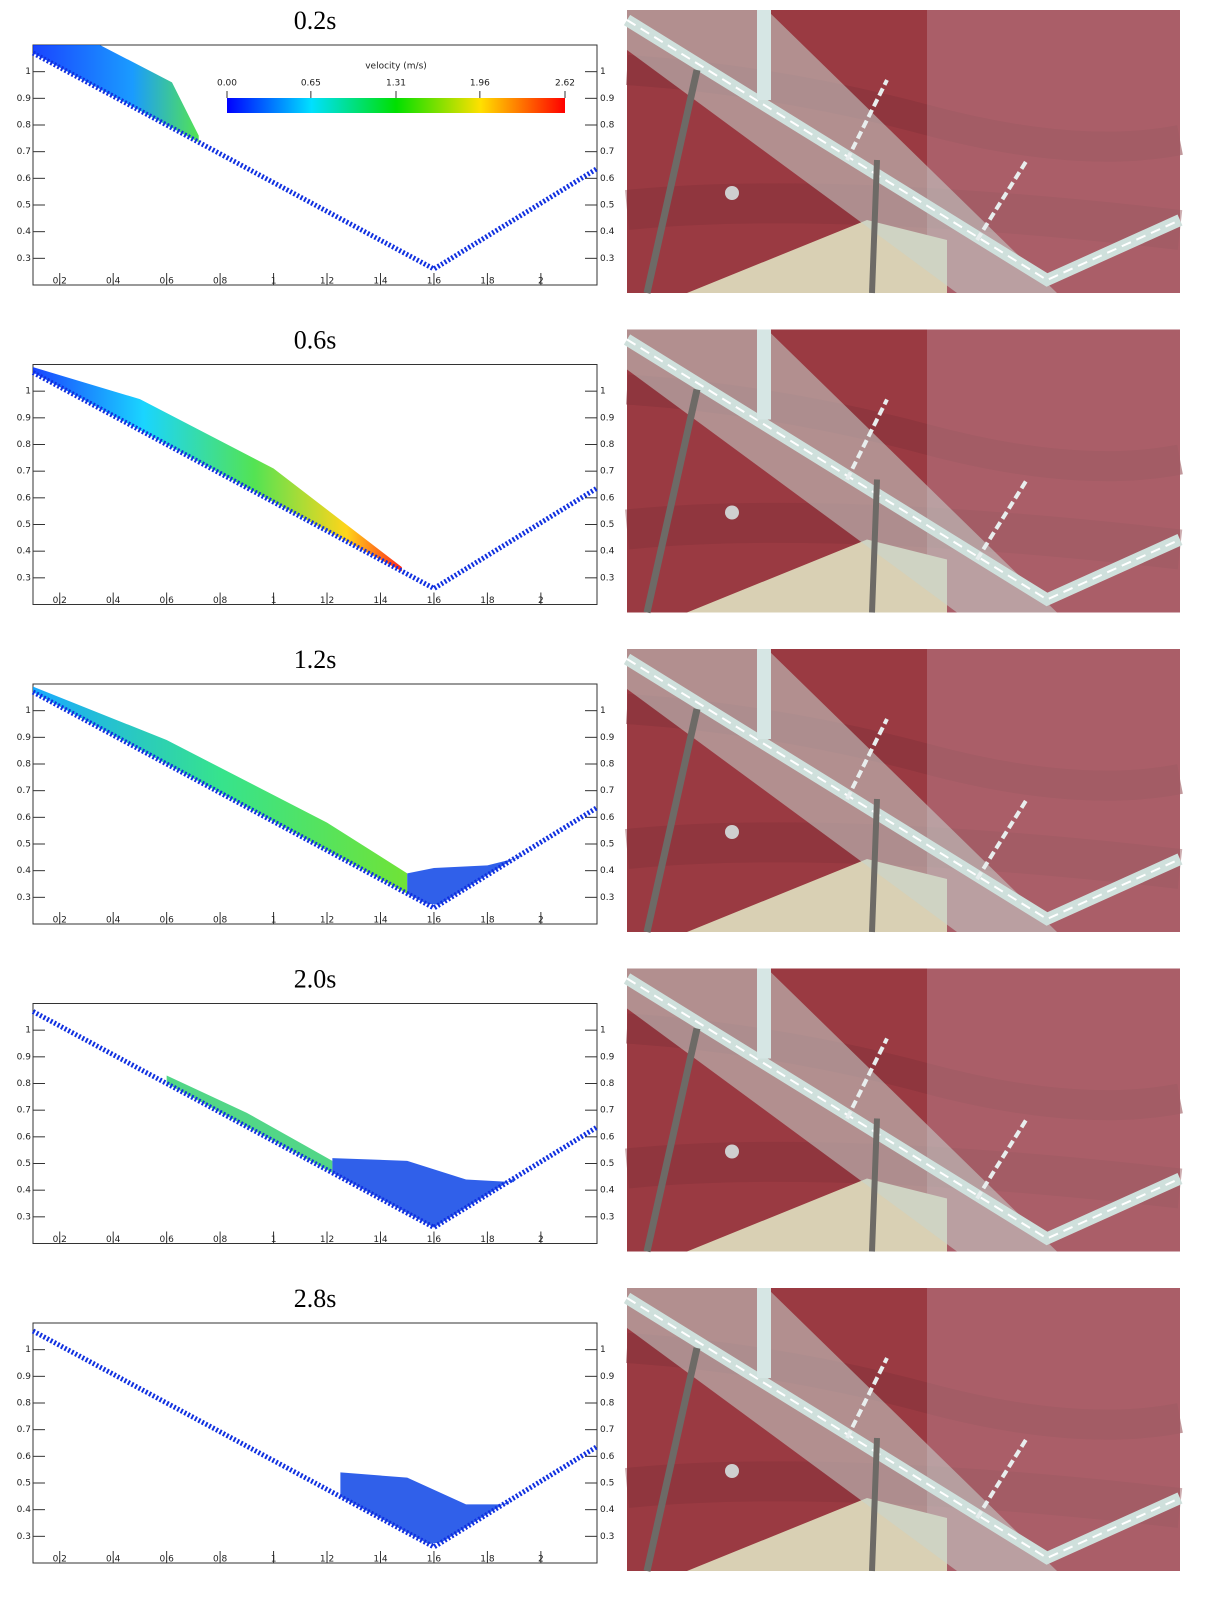  I want to click on panel-title: 0.6s, so click(315, 339).